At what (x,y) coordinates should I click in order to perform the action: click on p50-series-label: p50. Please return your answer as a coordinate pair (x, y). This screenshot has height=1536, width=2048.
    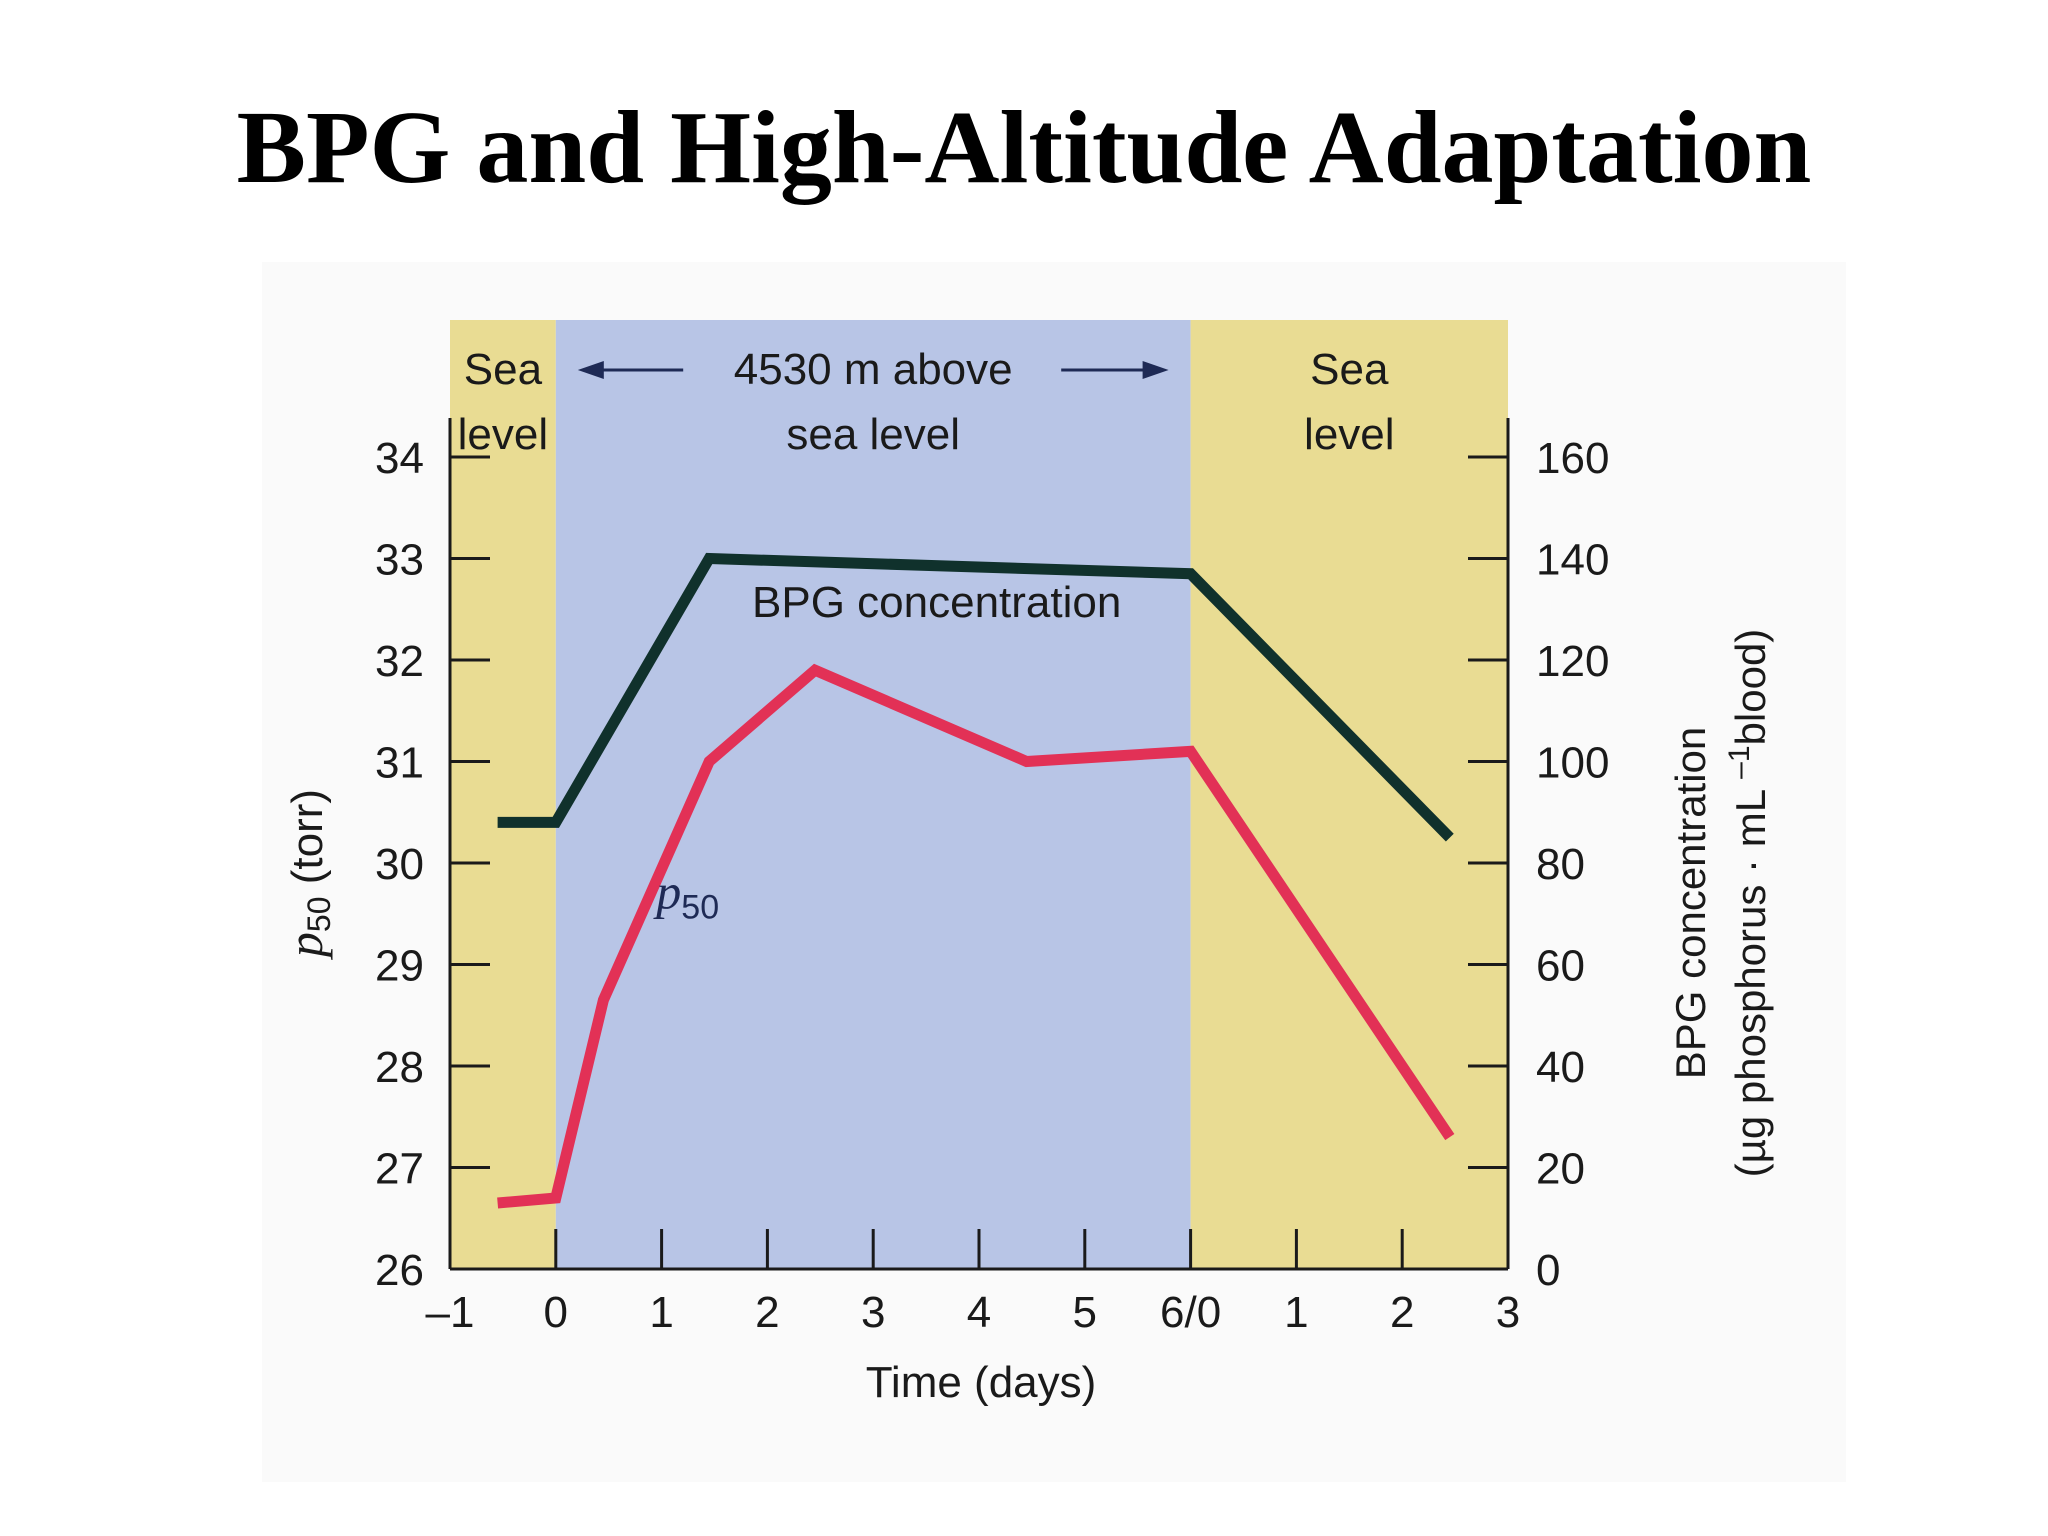
    Looking at the image, I should click on (686, 895).